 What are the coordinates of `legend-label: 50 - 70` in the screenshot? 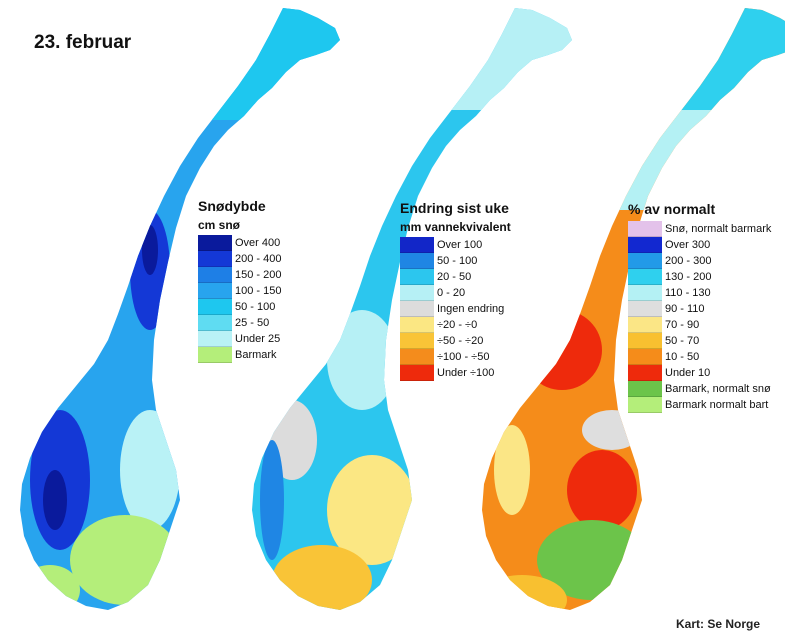 It's located at (682, 341).